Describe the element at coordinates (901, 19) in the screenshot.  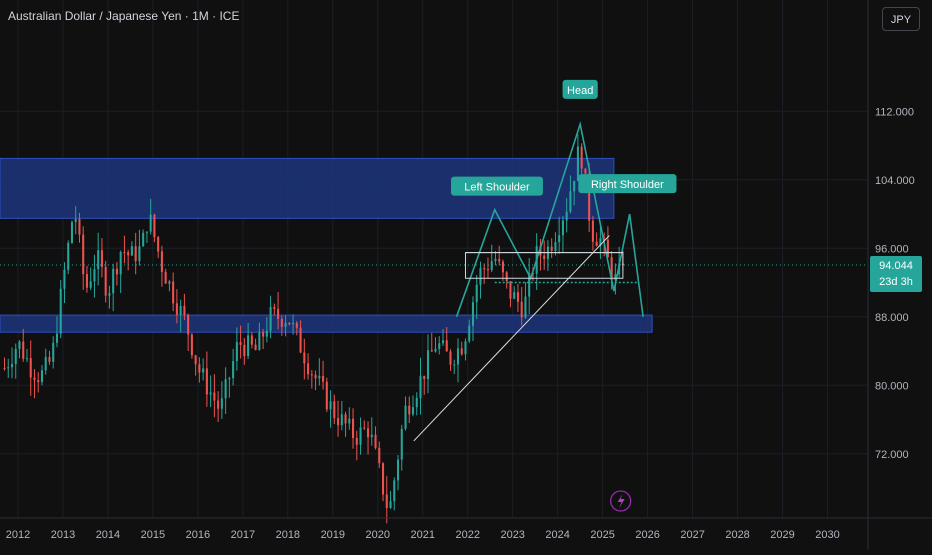
I see `currency-button: JPY` at that location.